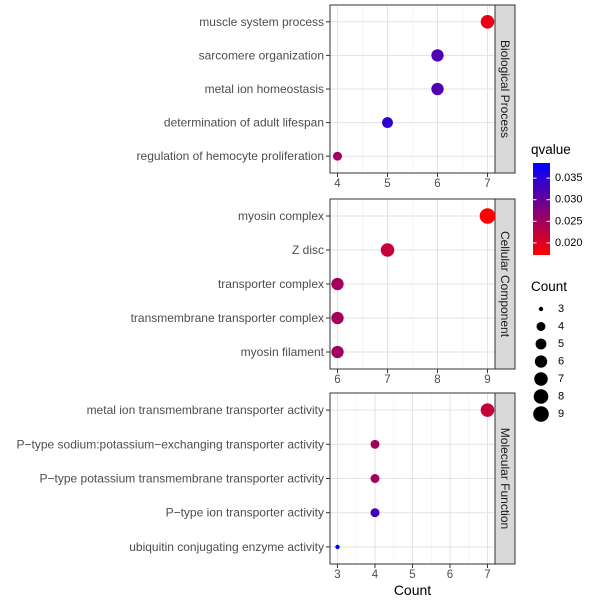  I want to click on facet-strip-label: Cellular Component, so click(505, 284).